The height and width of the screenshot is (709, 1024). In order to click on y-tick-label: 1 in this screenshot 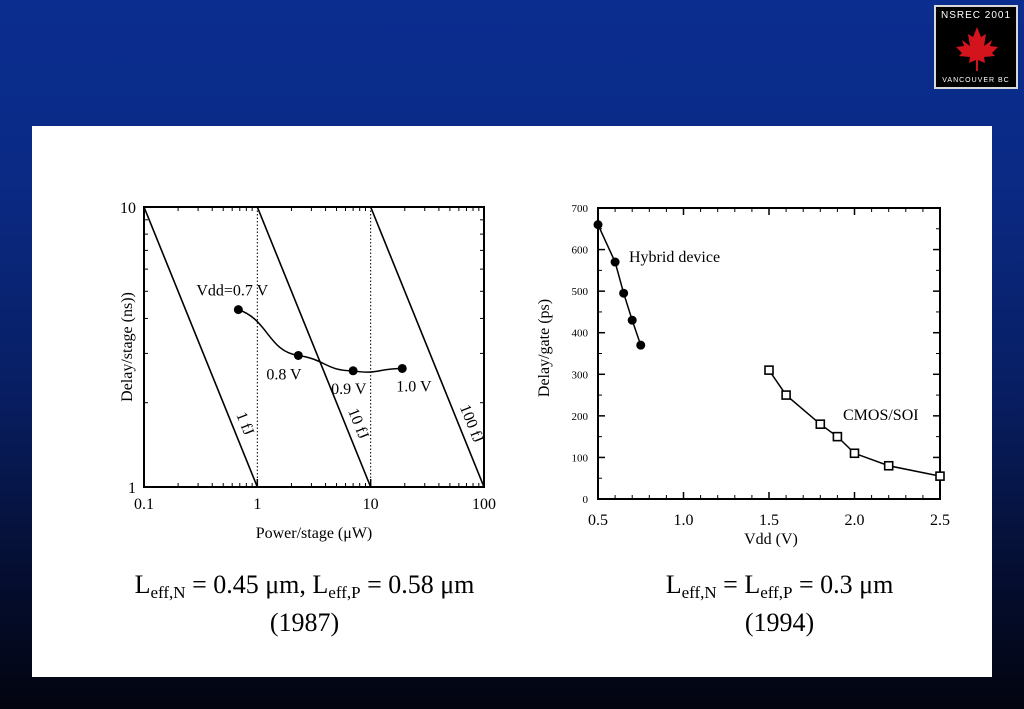, I will do `click(132, 488)`.